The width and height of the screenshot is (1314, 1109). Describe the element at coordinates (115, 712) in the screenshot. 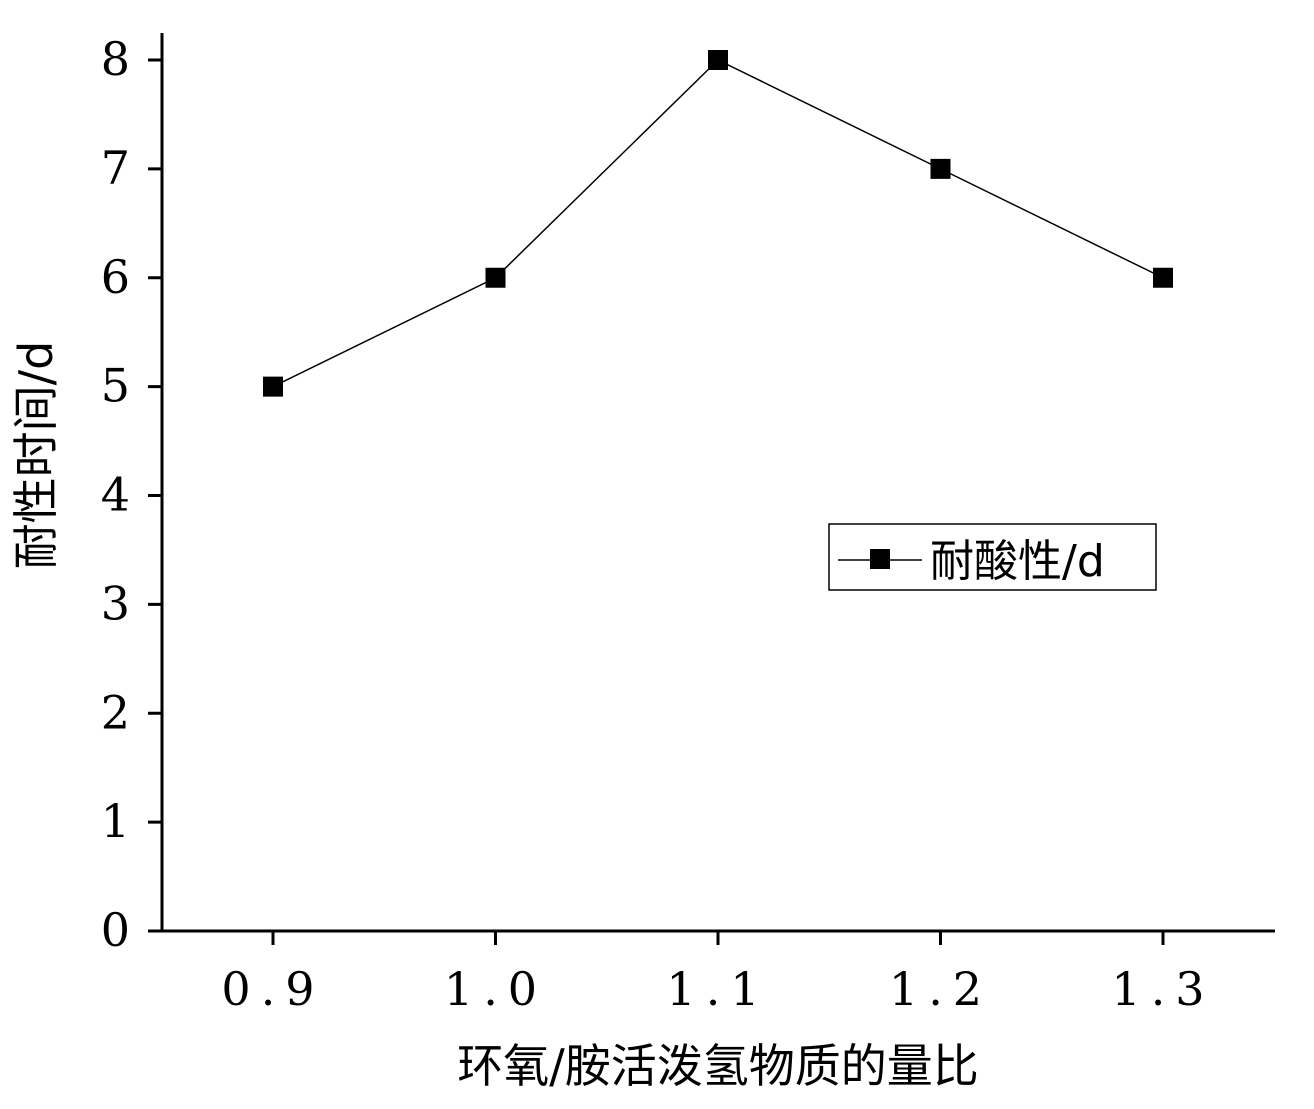

I see `y-tick-label: 2` at that location.